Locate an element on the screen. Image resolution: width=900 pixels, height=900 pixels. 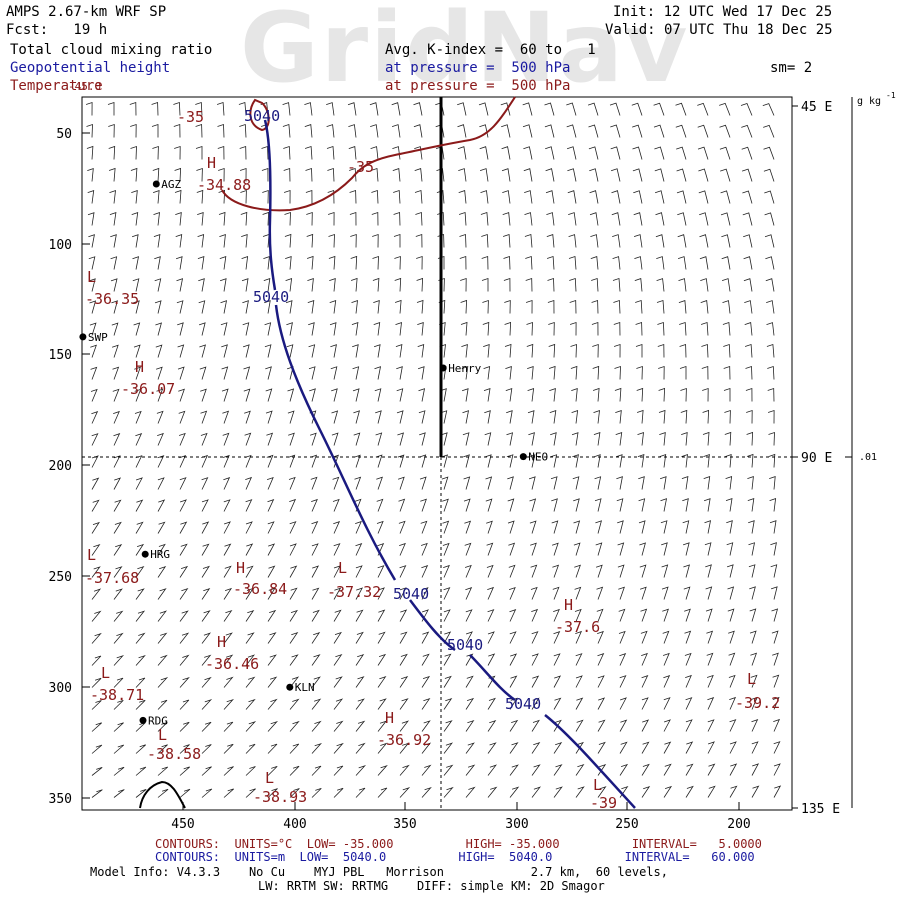
station-label: AGZ is located at coordinates (171, 184).